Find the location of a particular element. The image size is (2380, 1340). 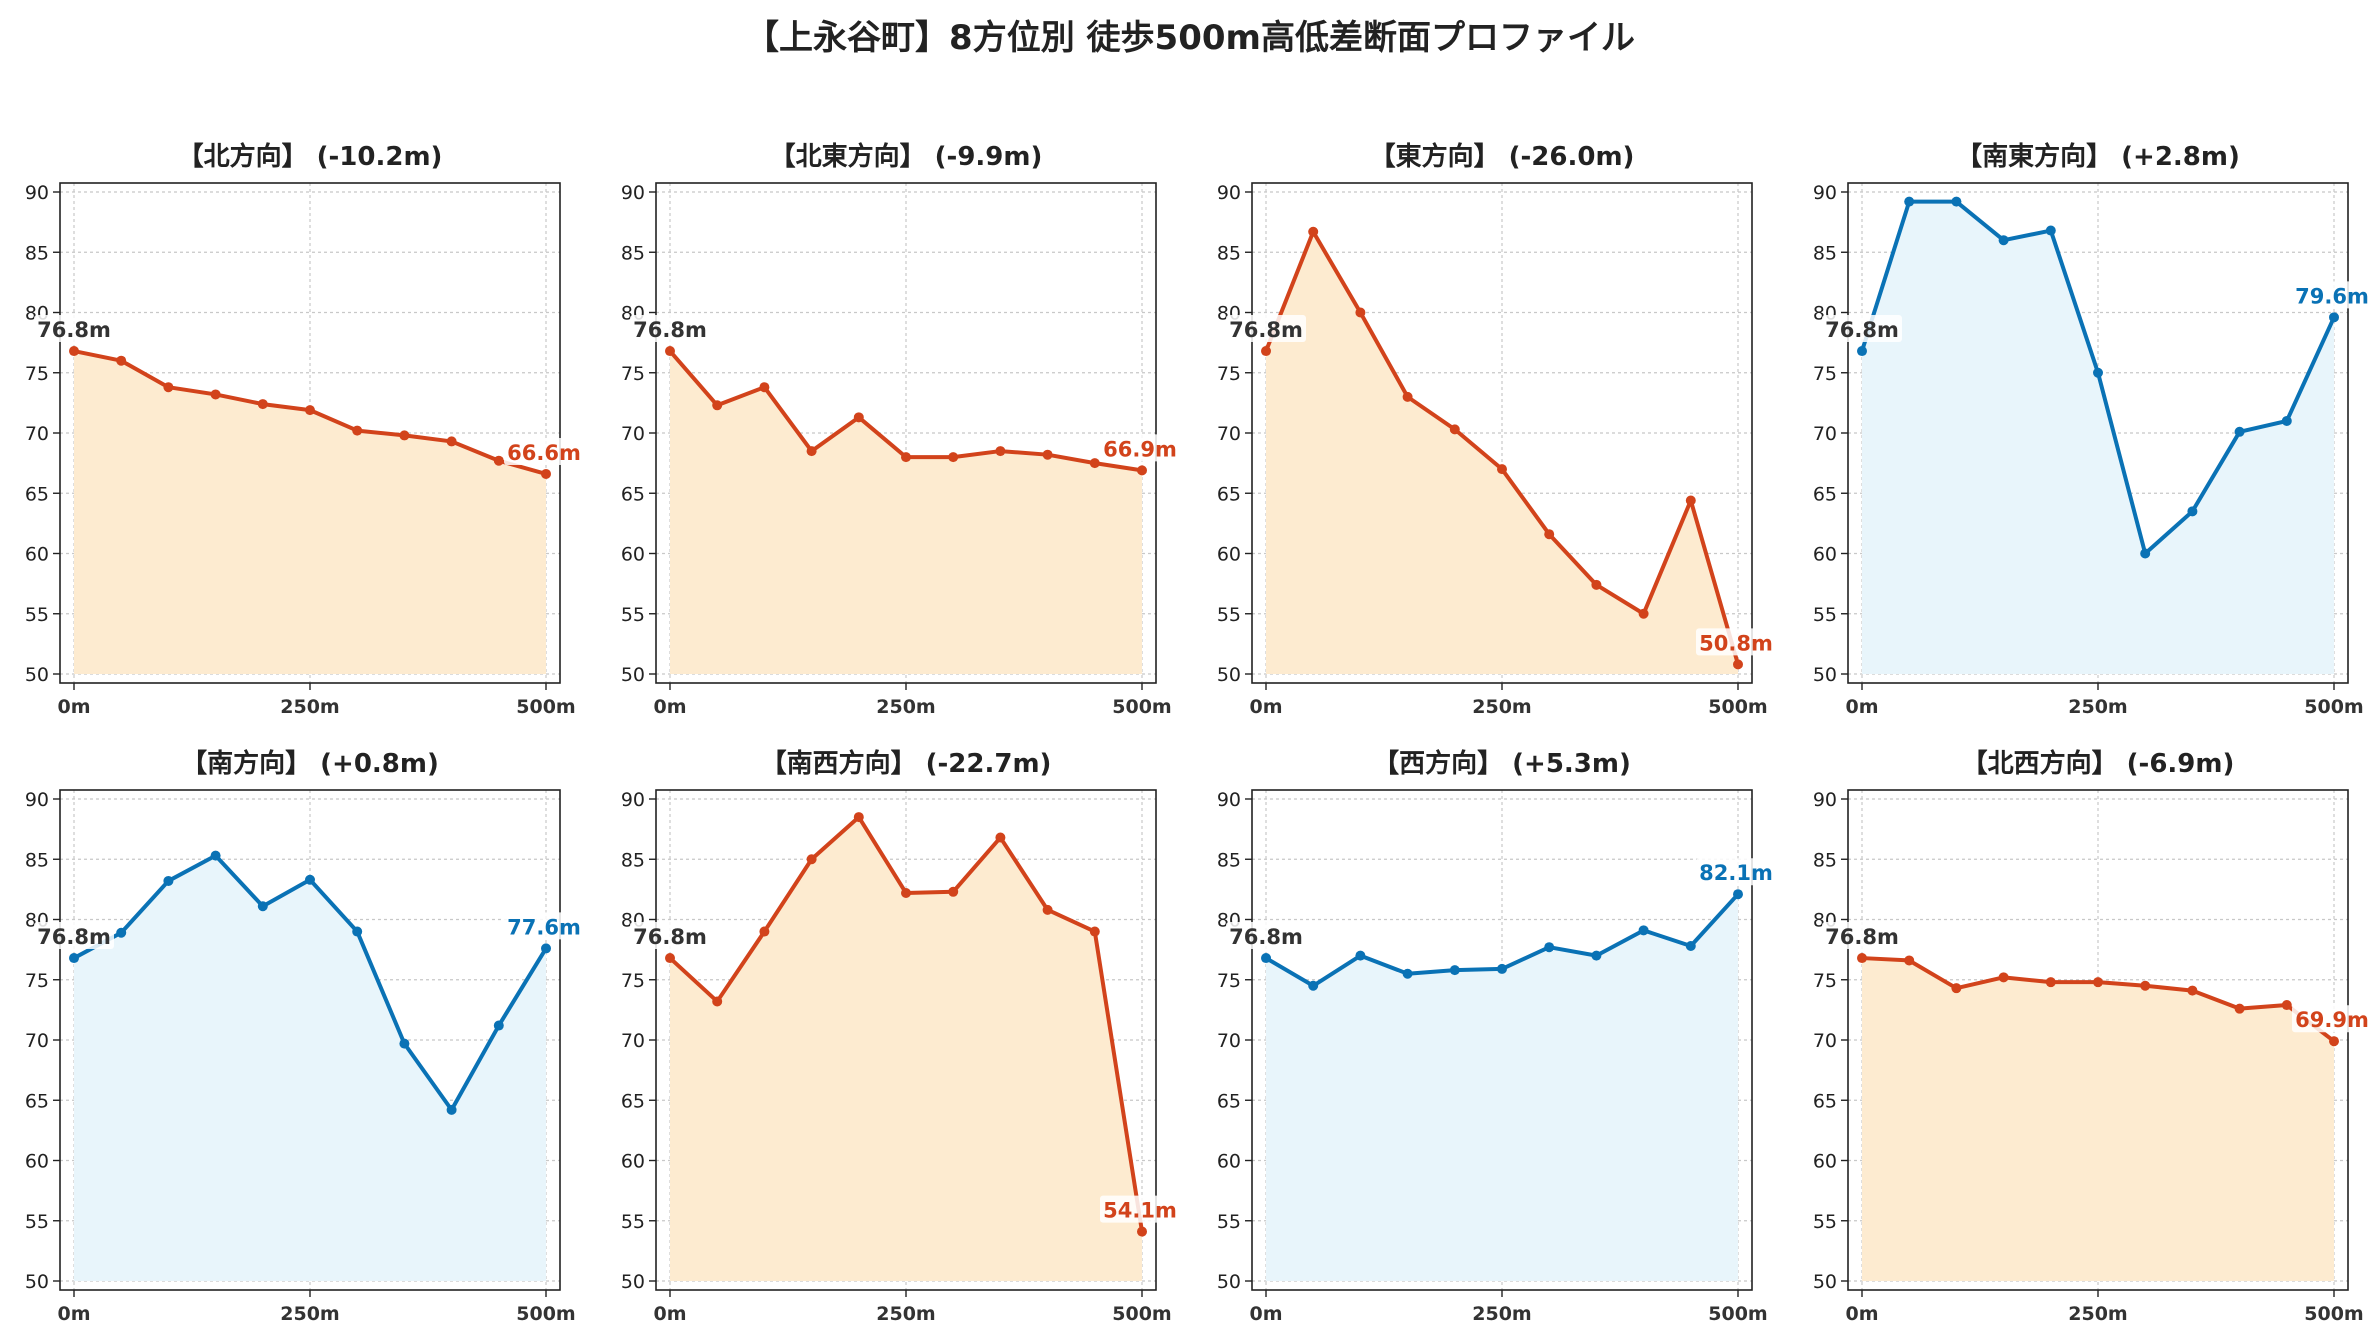

end-value-label: 66.9m is located at coordinates (1140, 449).